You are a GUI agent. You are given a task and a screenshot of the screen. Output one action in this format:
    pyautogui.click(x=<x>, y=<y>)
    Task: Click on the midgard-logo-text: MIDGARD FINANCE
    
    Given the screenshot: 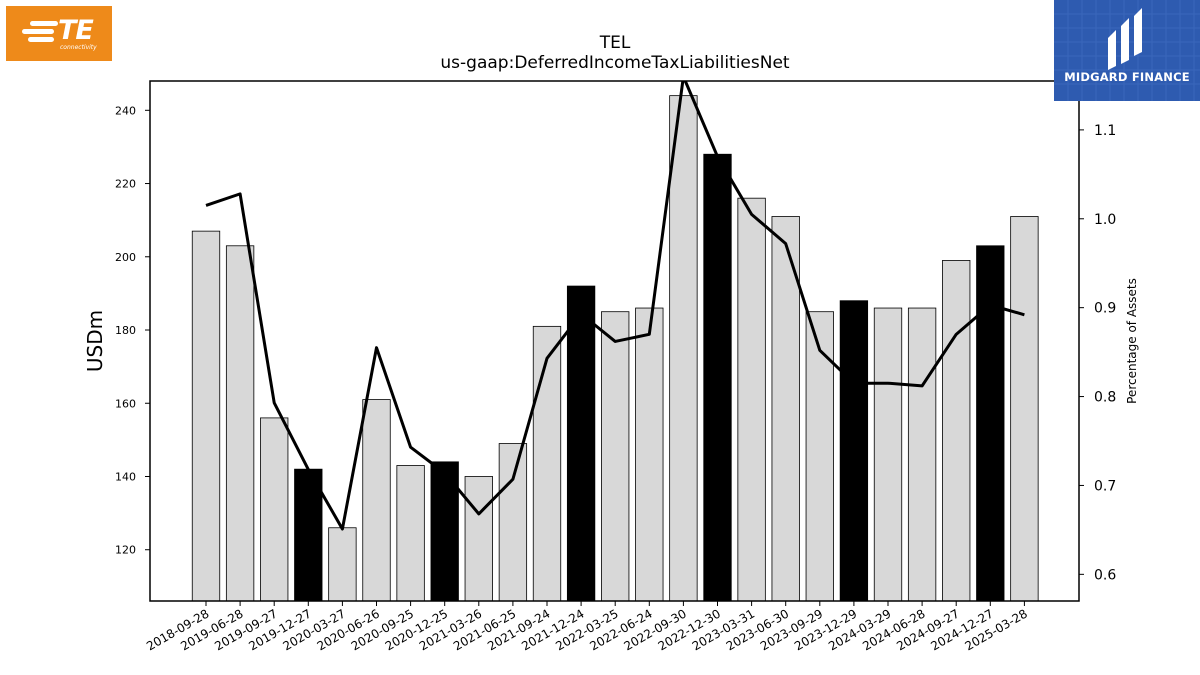 What is the action you would take?
    pyautogui.click(x=1127, y=77)
    